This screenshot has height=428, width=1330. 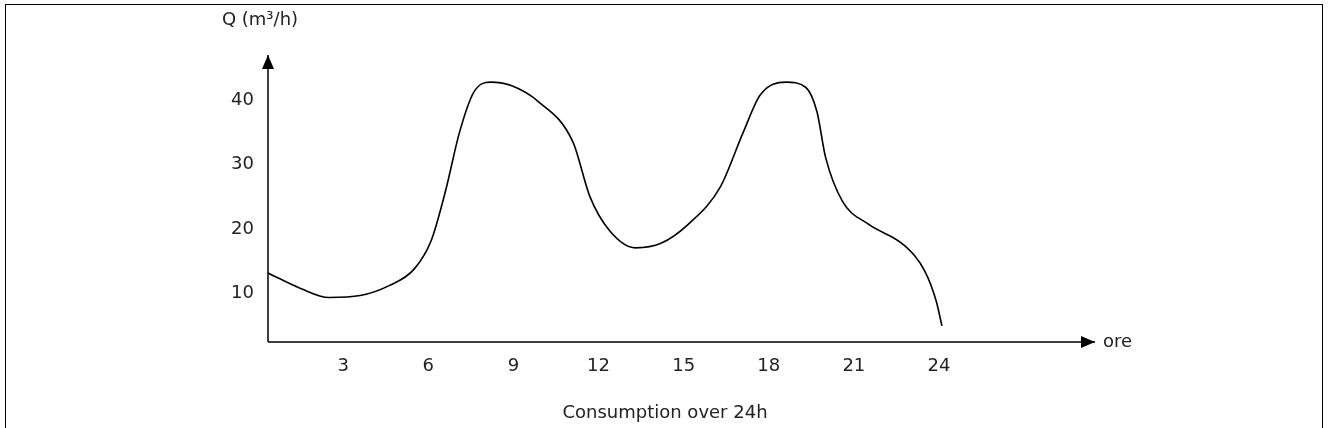 I want to click on text: Consumption over 24h, so click(x=665, y=411).